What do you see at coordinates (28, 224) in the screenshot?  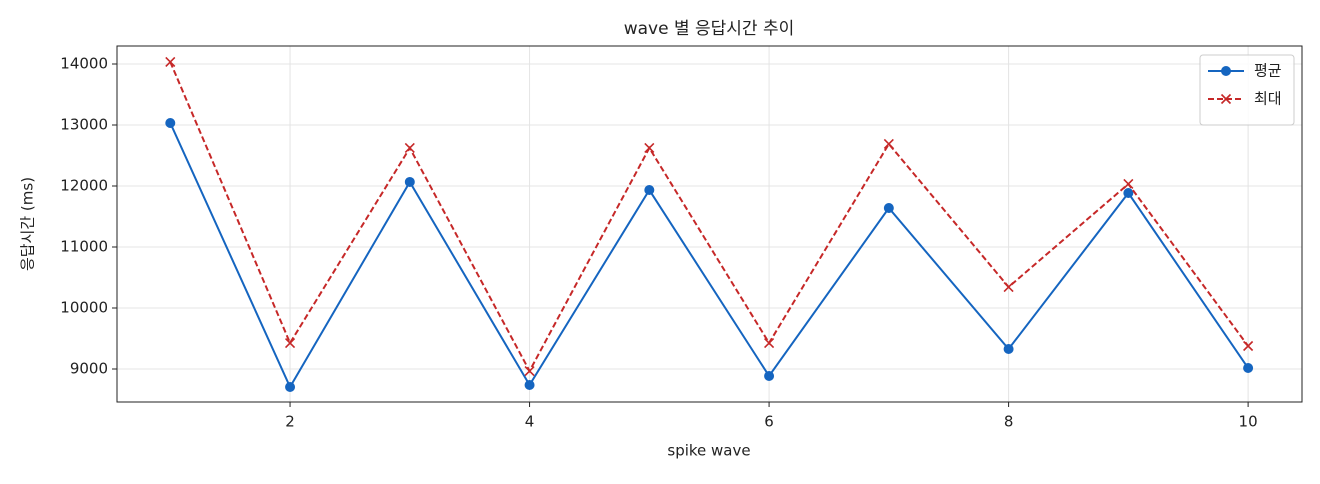 I see `y-axis-label: 응답시간 (ms)` at bounding box center [28, 224].